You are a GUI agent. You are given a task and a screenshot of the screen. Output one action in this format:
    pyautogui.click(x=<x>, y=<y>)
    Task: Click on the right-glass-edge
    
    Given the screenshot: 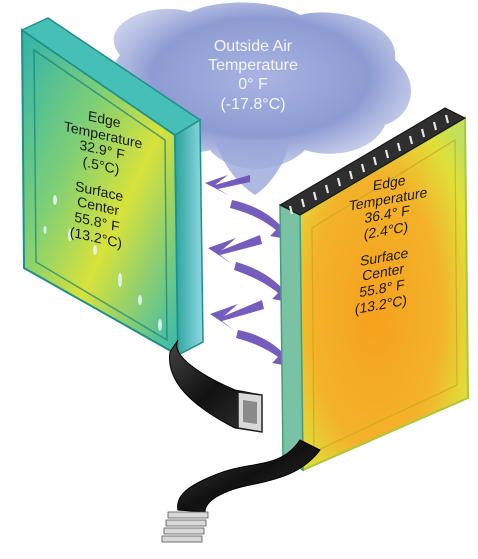 What is the action you would take?
    pyautogui.click(x=291, y=337)
    